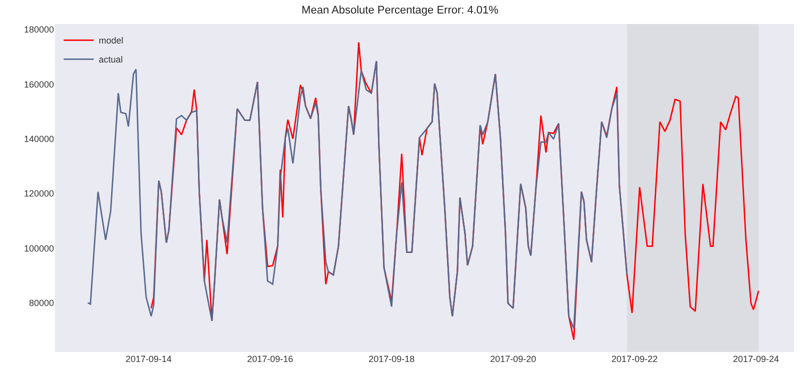 The width and height of the screenshot is (800, 380). Describe the element at coordinates (39, 29) in the screenshot. I see `y-tick-label: 180000` at that location.